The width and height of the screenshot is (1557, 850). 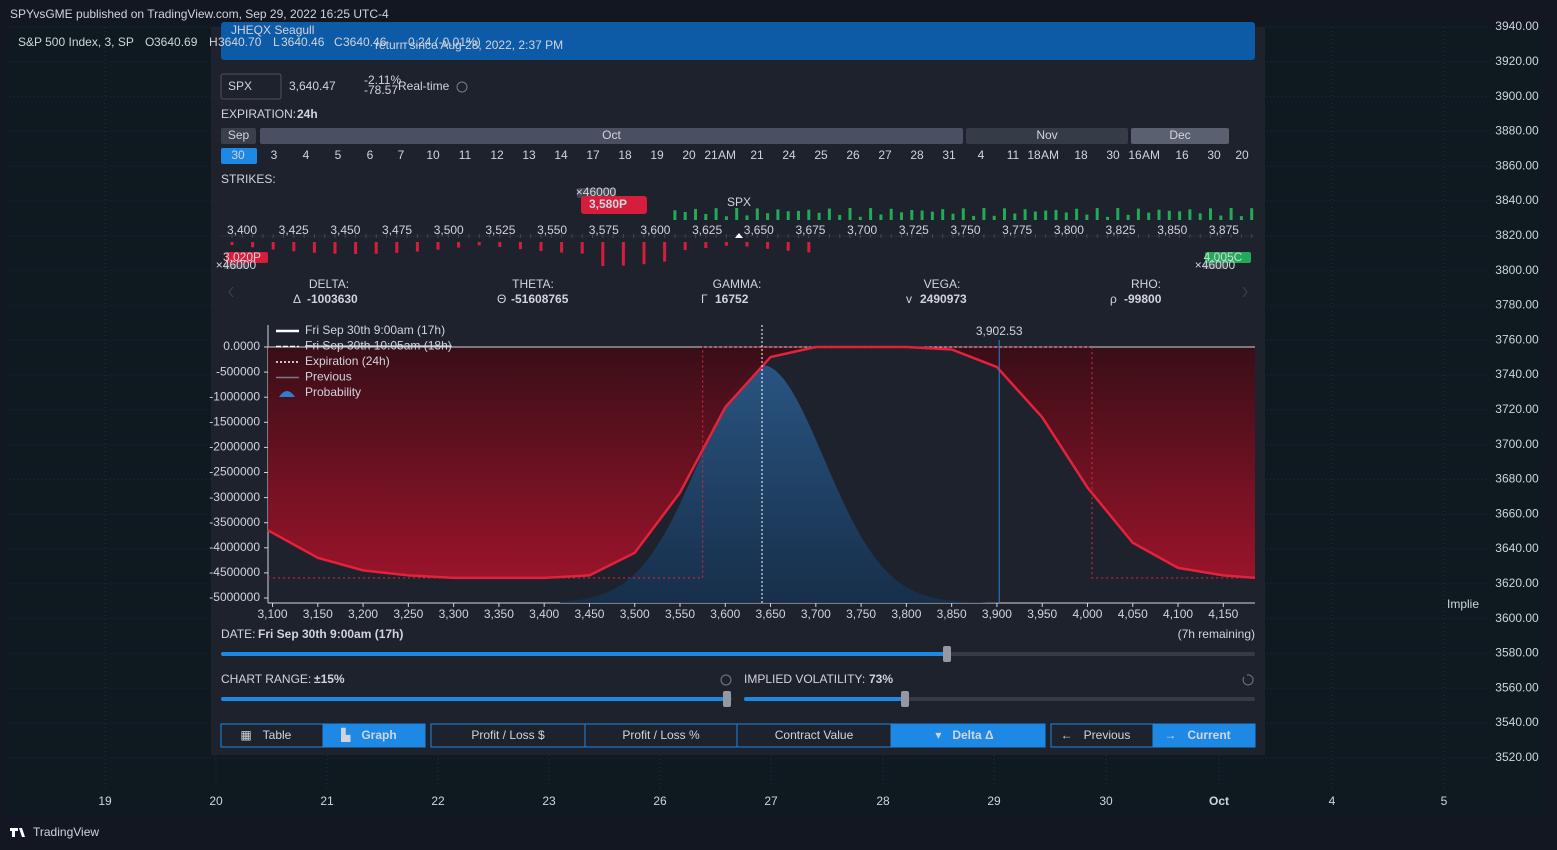 What do you see at coordinates (561, 155) in the screenshot?
I see `date-chip: 14` at bounding box center [561, 155].